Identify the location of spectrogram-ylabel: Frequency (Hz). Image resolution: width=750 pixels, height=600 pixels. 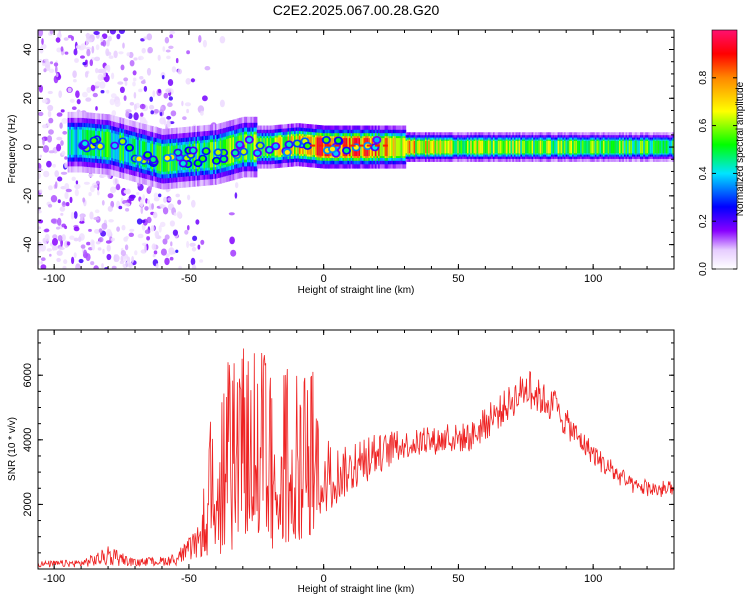
(12, 149).